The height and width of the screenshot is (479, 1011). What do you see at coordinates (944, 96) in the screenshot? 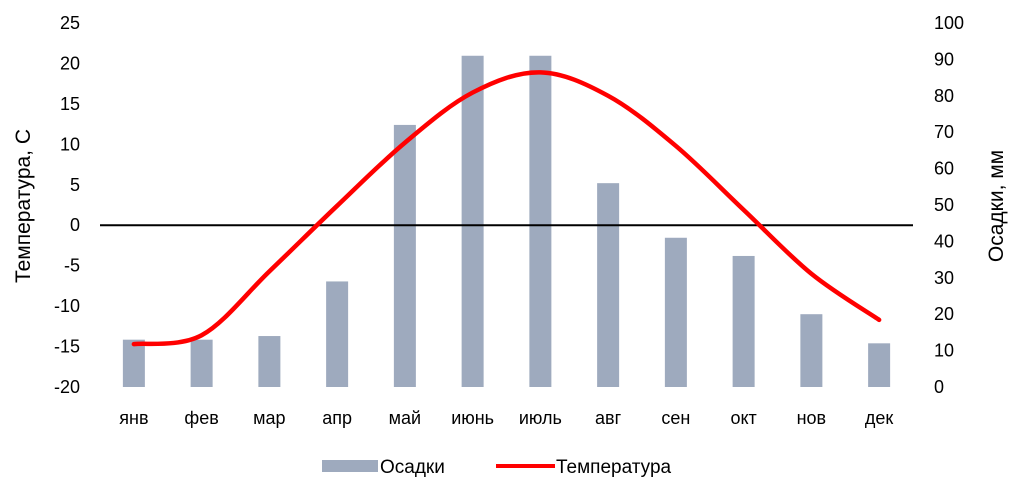
I see `right-tick-label: 80` at bounding box center [944, 96].